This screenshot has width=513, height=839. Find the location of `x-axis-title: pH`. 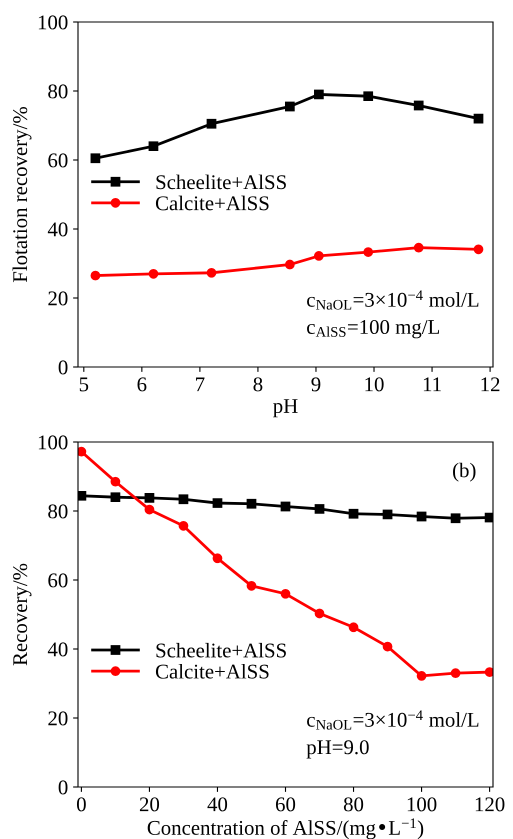

x-axis-title: pH is located at coordinates (285, 408).